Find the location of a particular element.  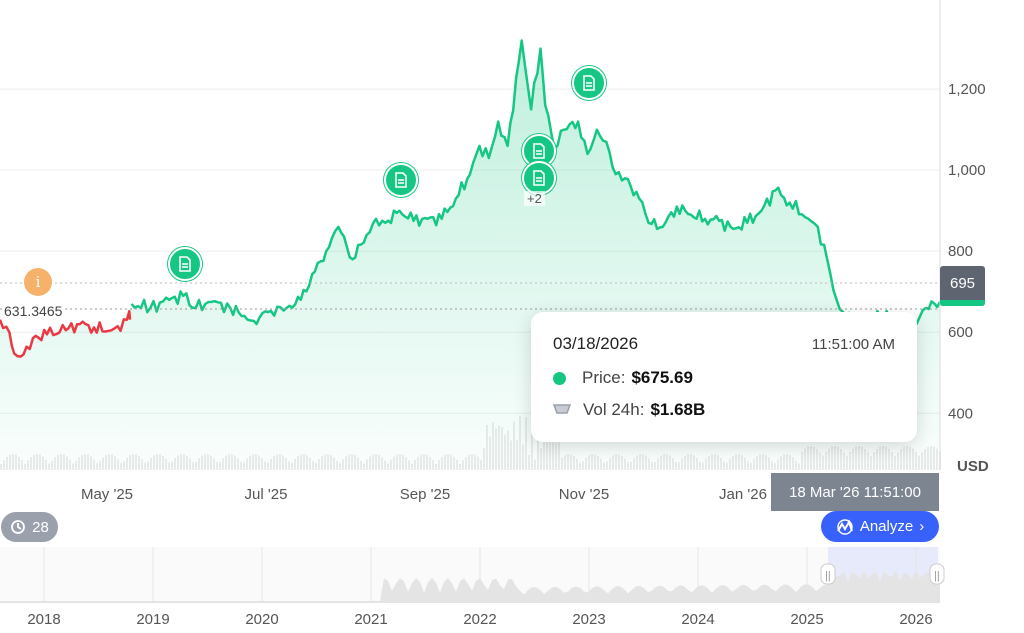

navigator-tick-label: 2019 is located at coordinates (152, 619).